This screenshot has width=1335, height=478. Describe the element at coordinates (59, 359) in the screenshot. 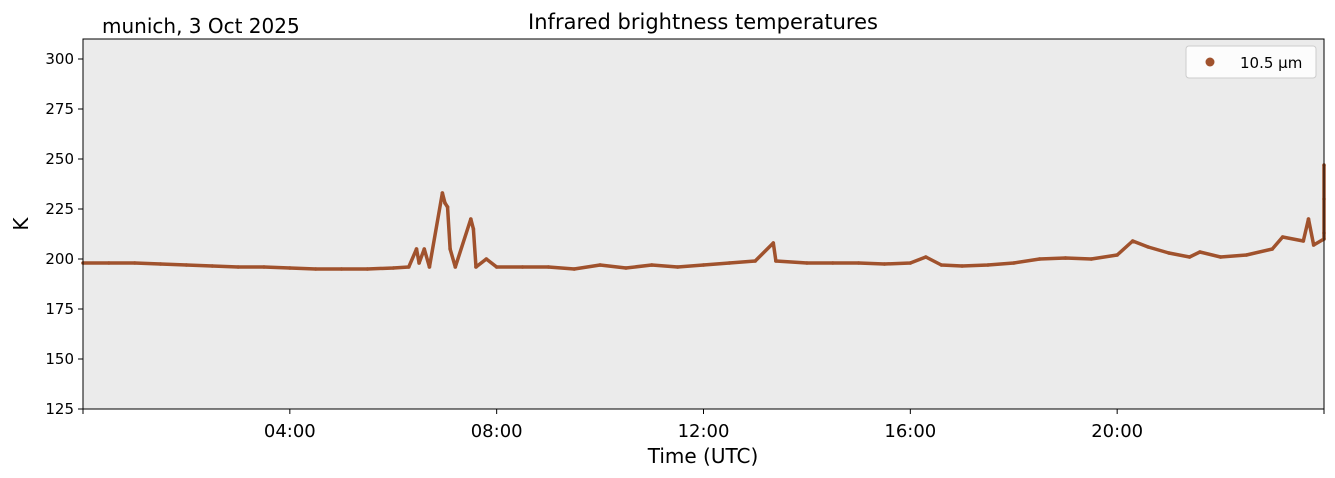

I see `y-tick-label: 150` at that location.